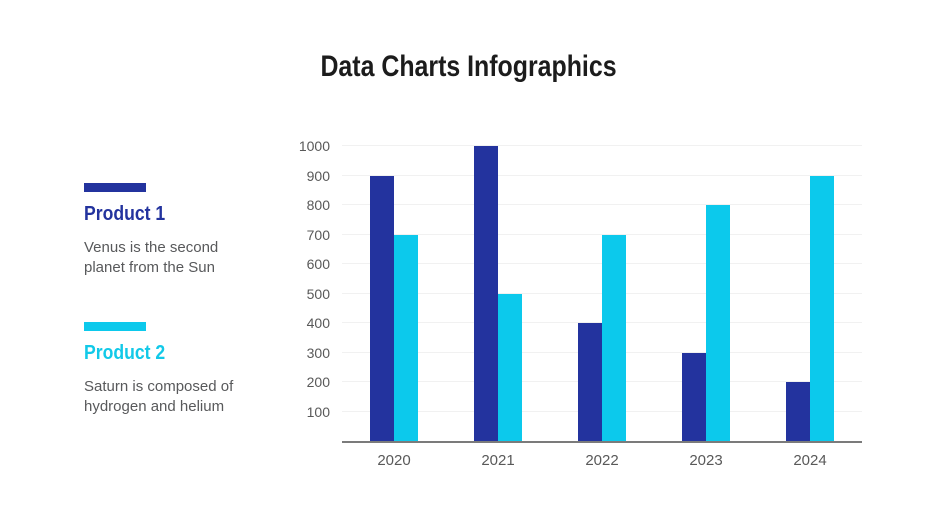 This screenshot has width=937, height=527. What do you see at coordinates (468, 66) in the screenshot?
I see `slide-title: Data Charts Infographics` at bounding box center [468, 66].